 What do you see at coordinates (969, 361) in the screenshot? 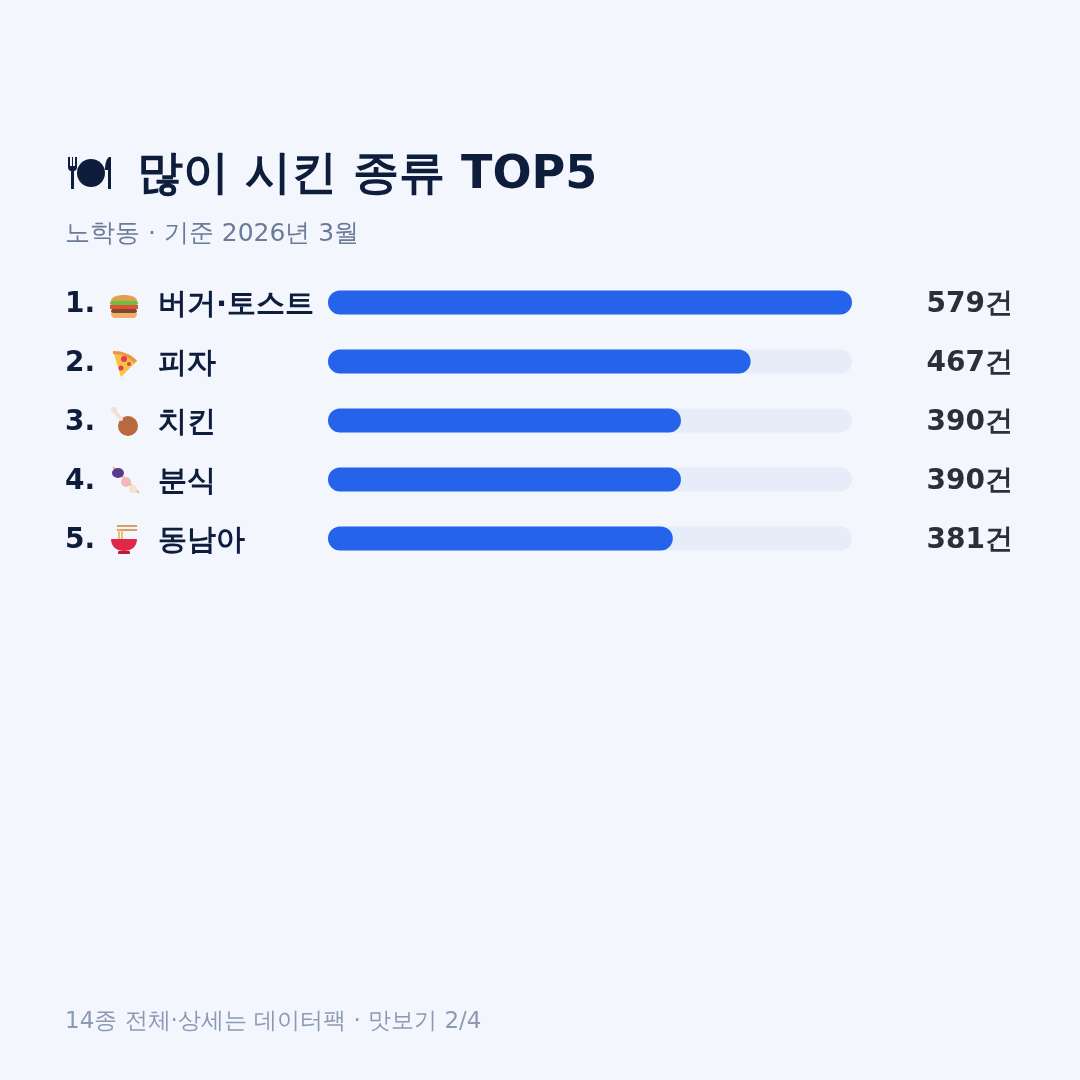
I see `data-label: 467건` at bounding box center [969, 361].